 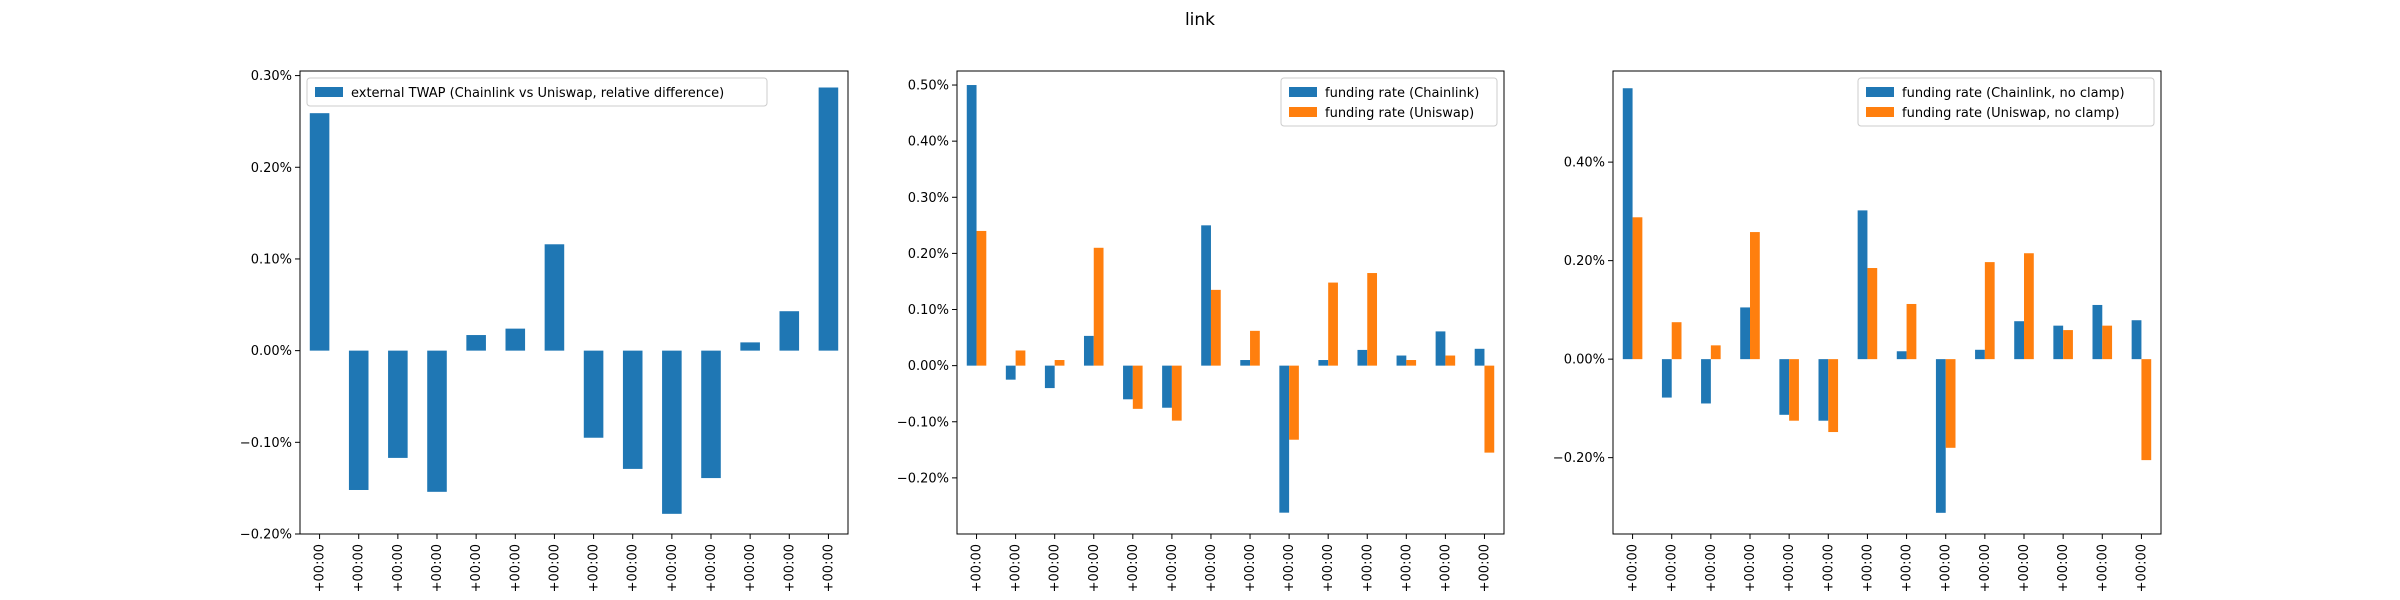 What do you see at coordinates (923, 422) in the screenshot?
I see `y-tick-label: −0.10%` at bounding box center [923, 422].